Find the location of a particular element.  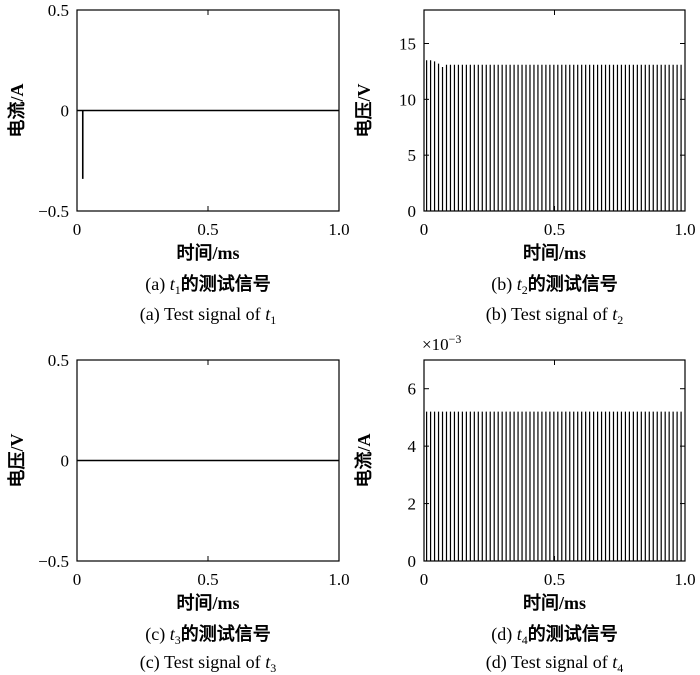

caption-cn-part: (c) is located at coordinates (157, 634).